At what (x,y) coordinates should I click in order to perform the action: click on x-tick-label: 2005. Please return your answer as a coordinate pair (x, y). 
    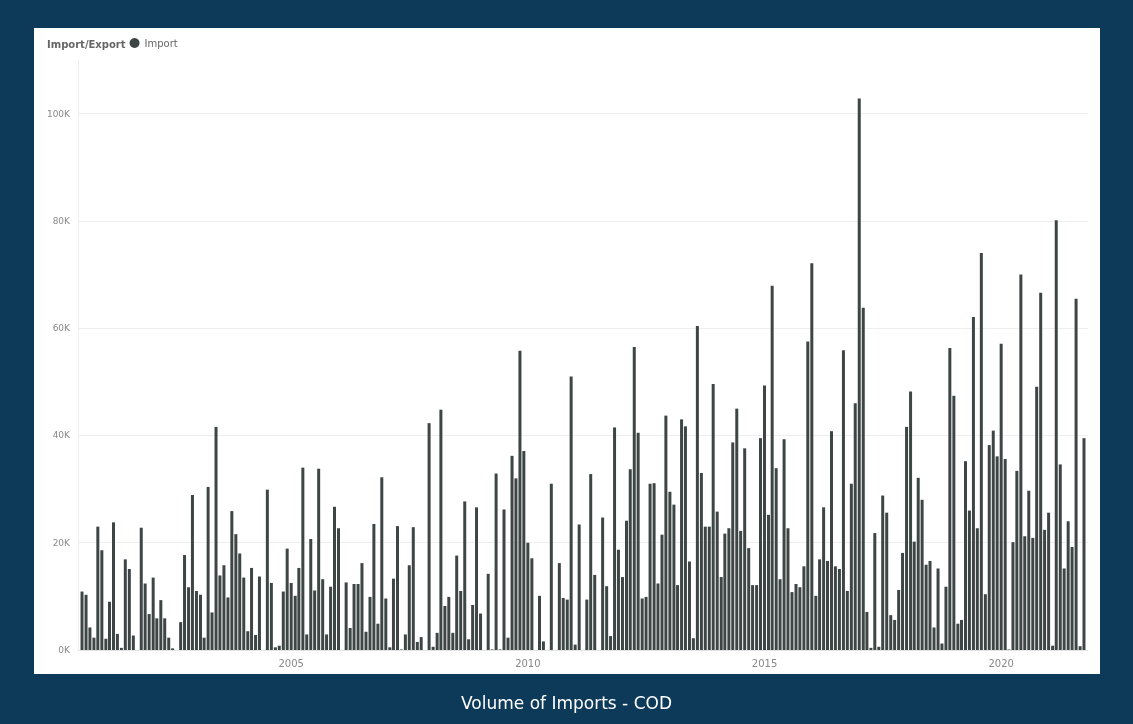
    Looking at the image, I should click on (291, 663).